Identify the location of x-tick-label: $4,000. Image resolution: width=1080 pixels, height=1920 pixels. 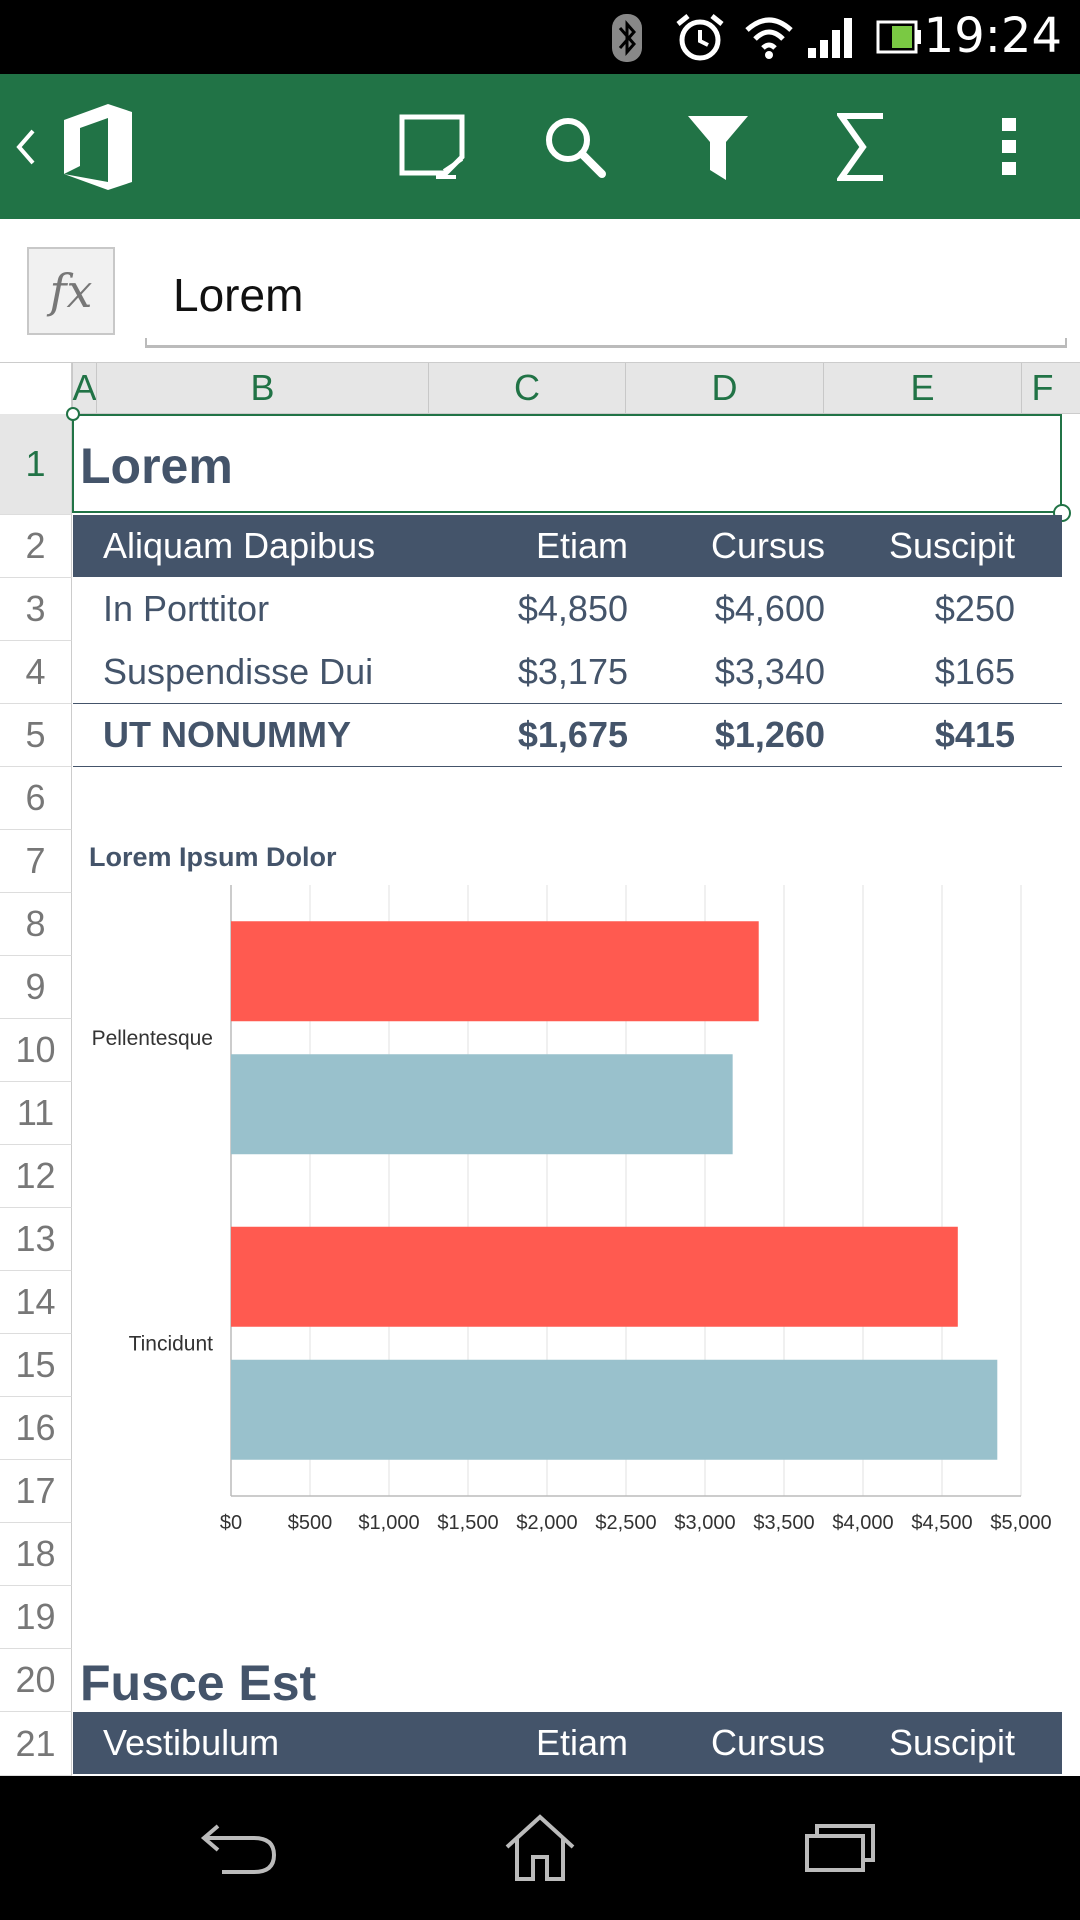
(862, 1523).